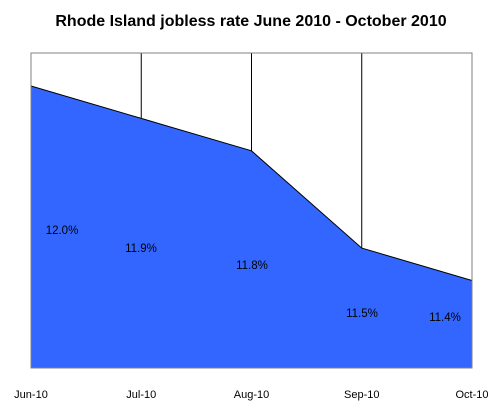  Describe the element at coordinates (141, 395) in the screenshot. I see `x-tick-label: Jul-10` at that location.